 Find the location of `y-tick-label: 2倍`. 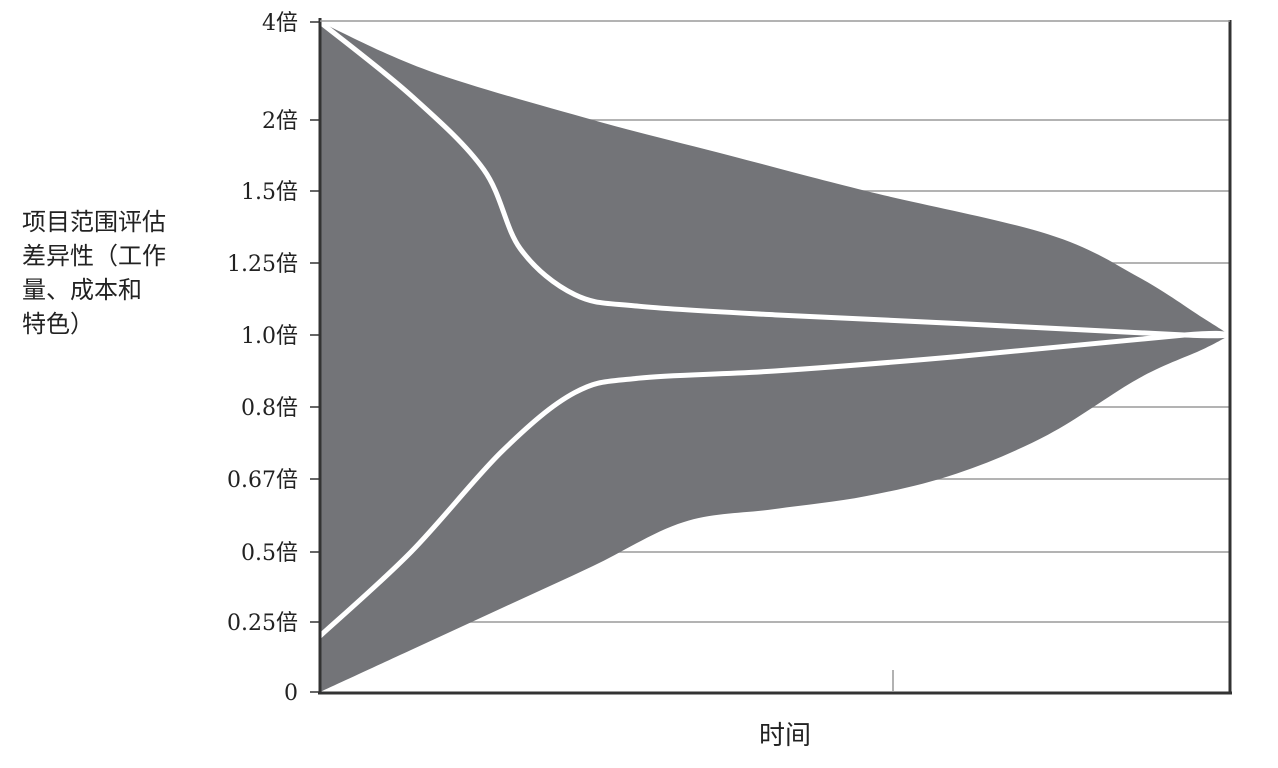

y-tick-label: 2倍 is located at coordinates (280, 121).